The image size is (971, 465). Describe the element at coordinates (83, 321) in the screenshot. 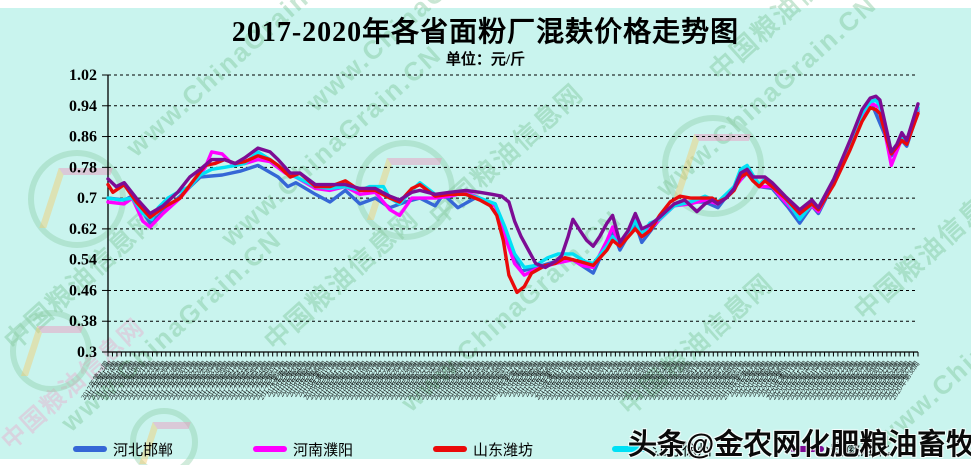

I see `y-tick-label: 0.38` at that location.